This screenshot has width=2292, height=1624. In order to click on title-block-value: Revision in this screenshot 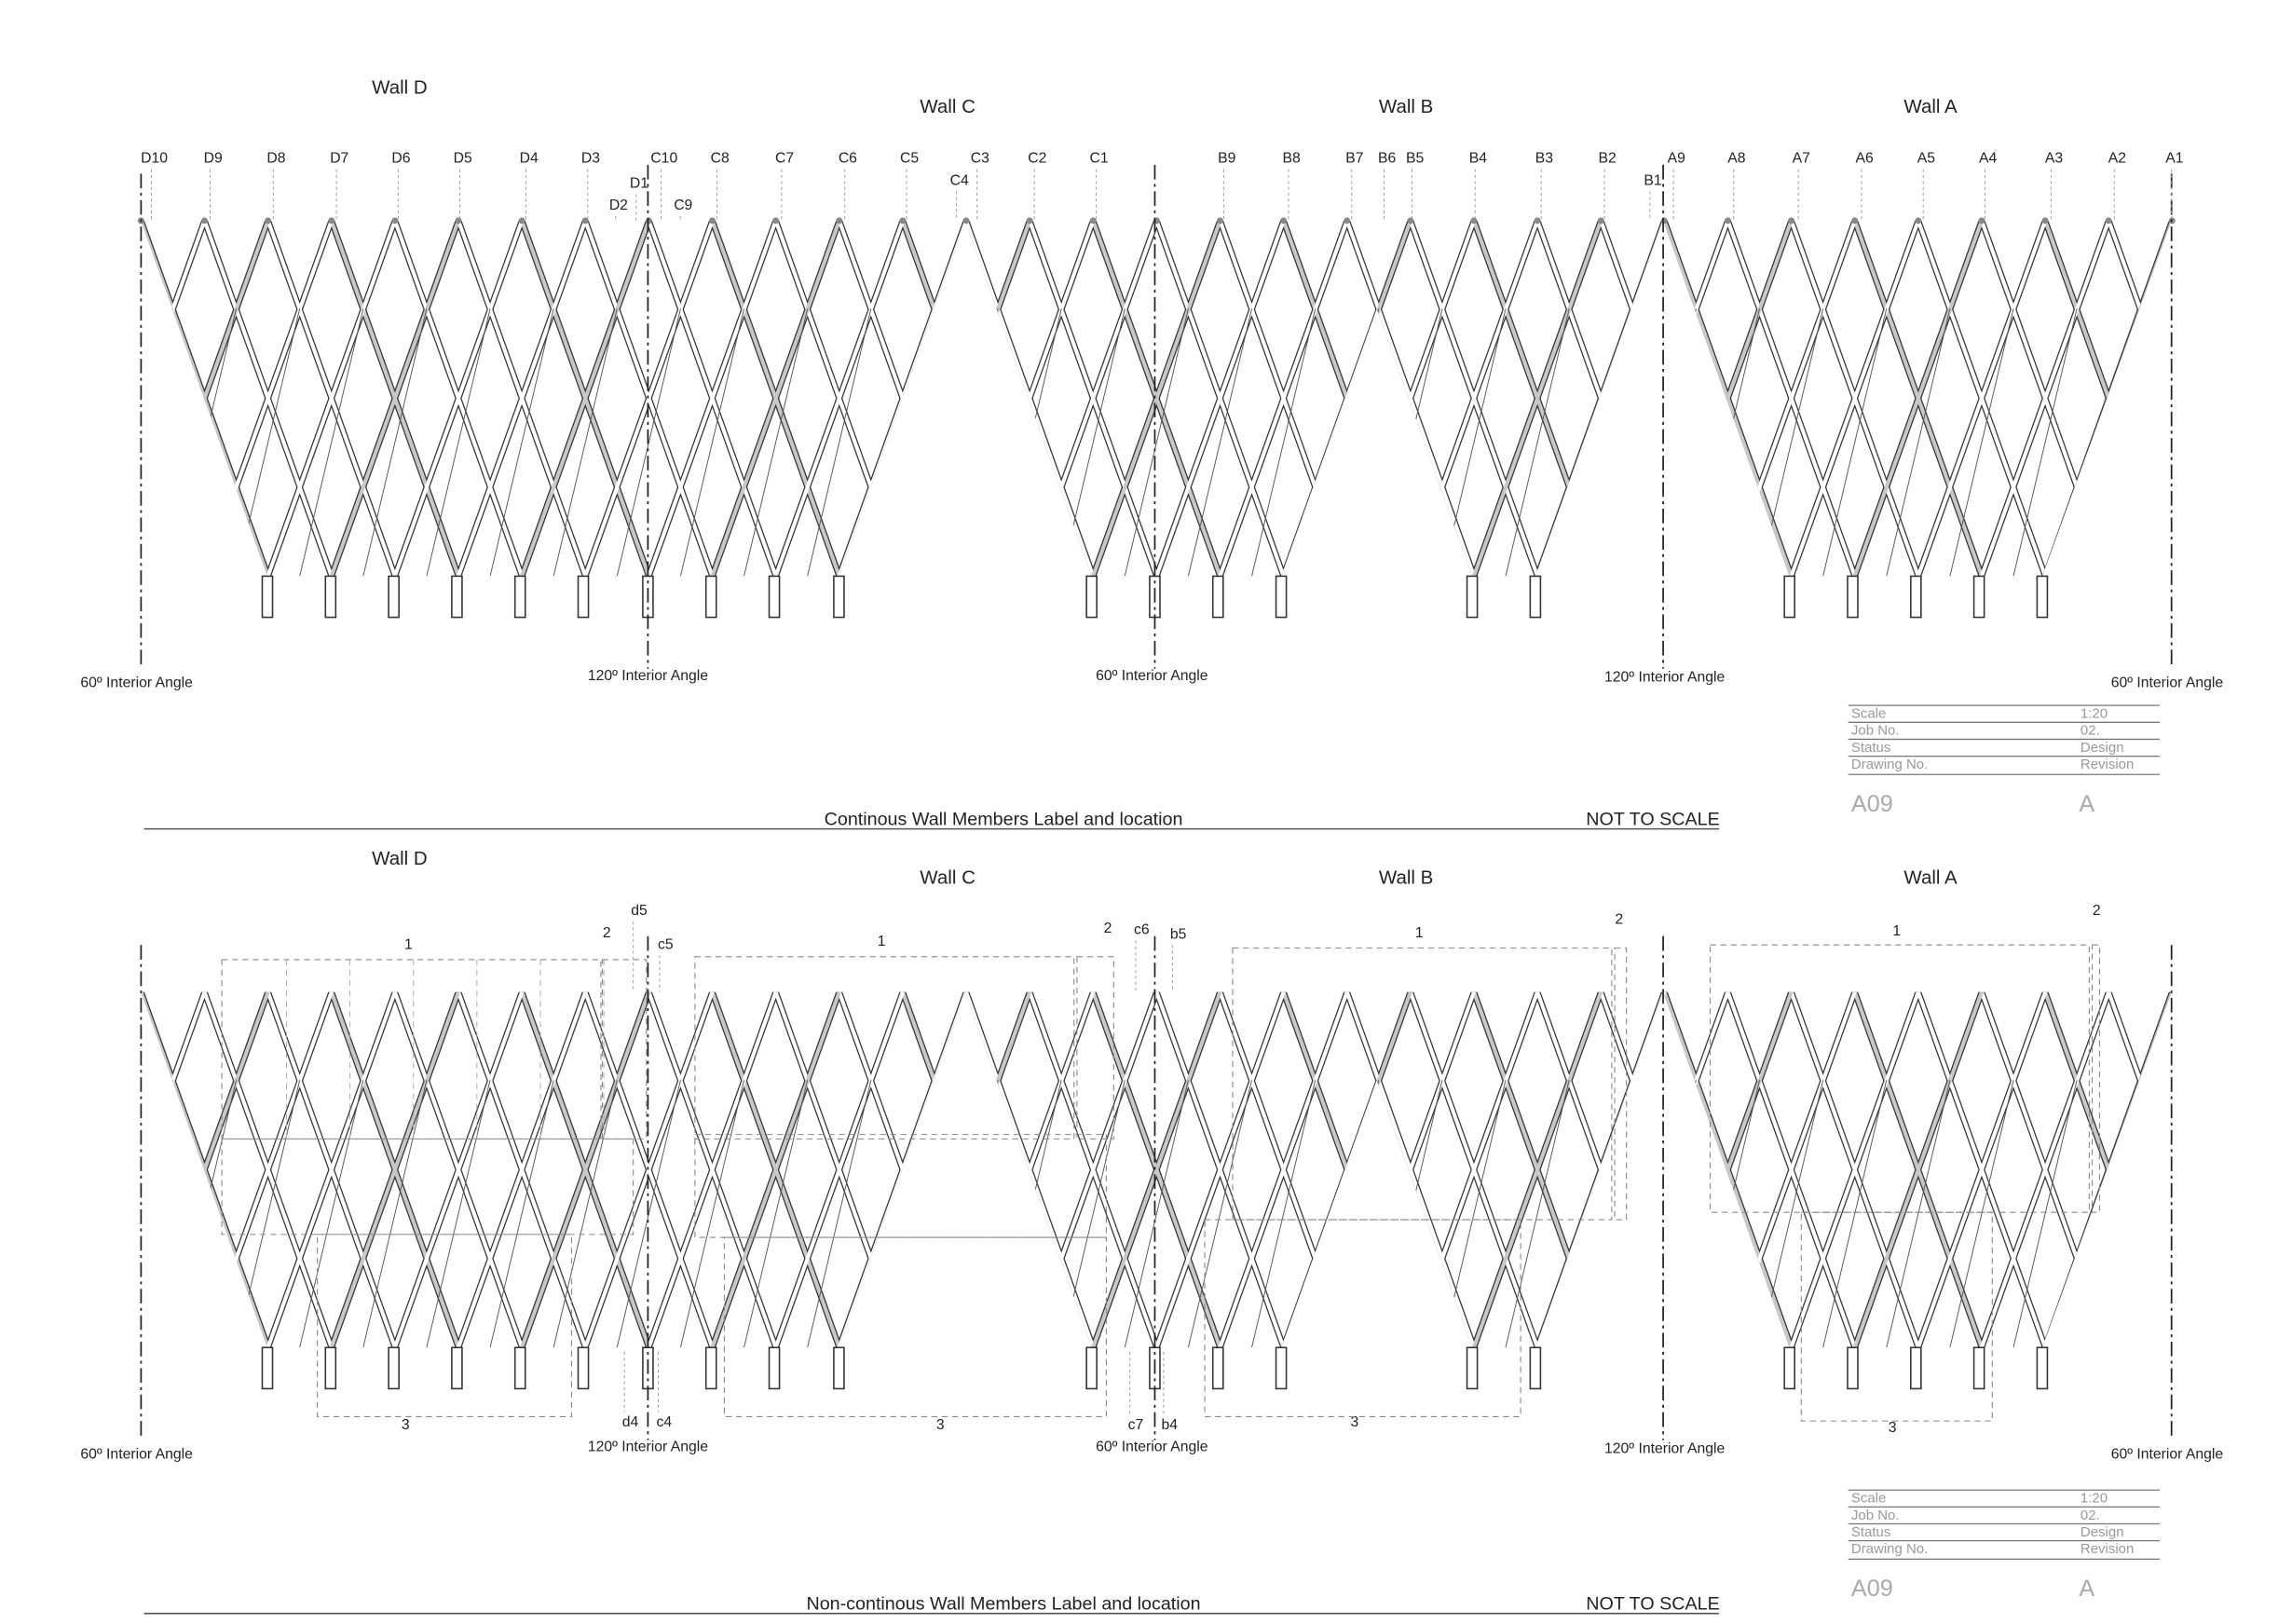, I will do `click(2107, 1549)`.